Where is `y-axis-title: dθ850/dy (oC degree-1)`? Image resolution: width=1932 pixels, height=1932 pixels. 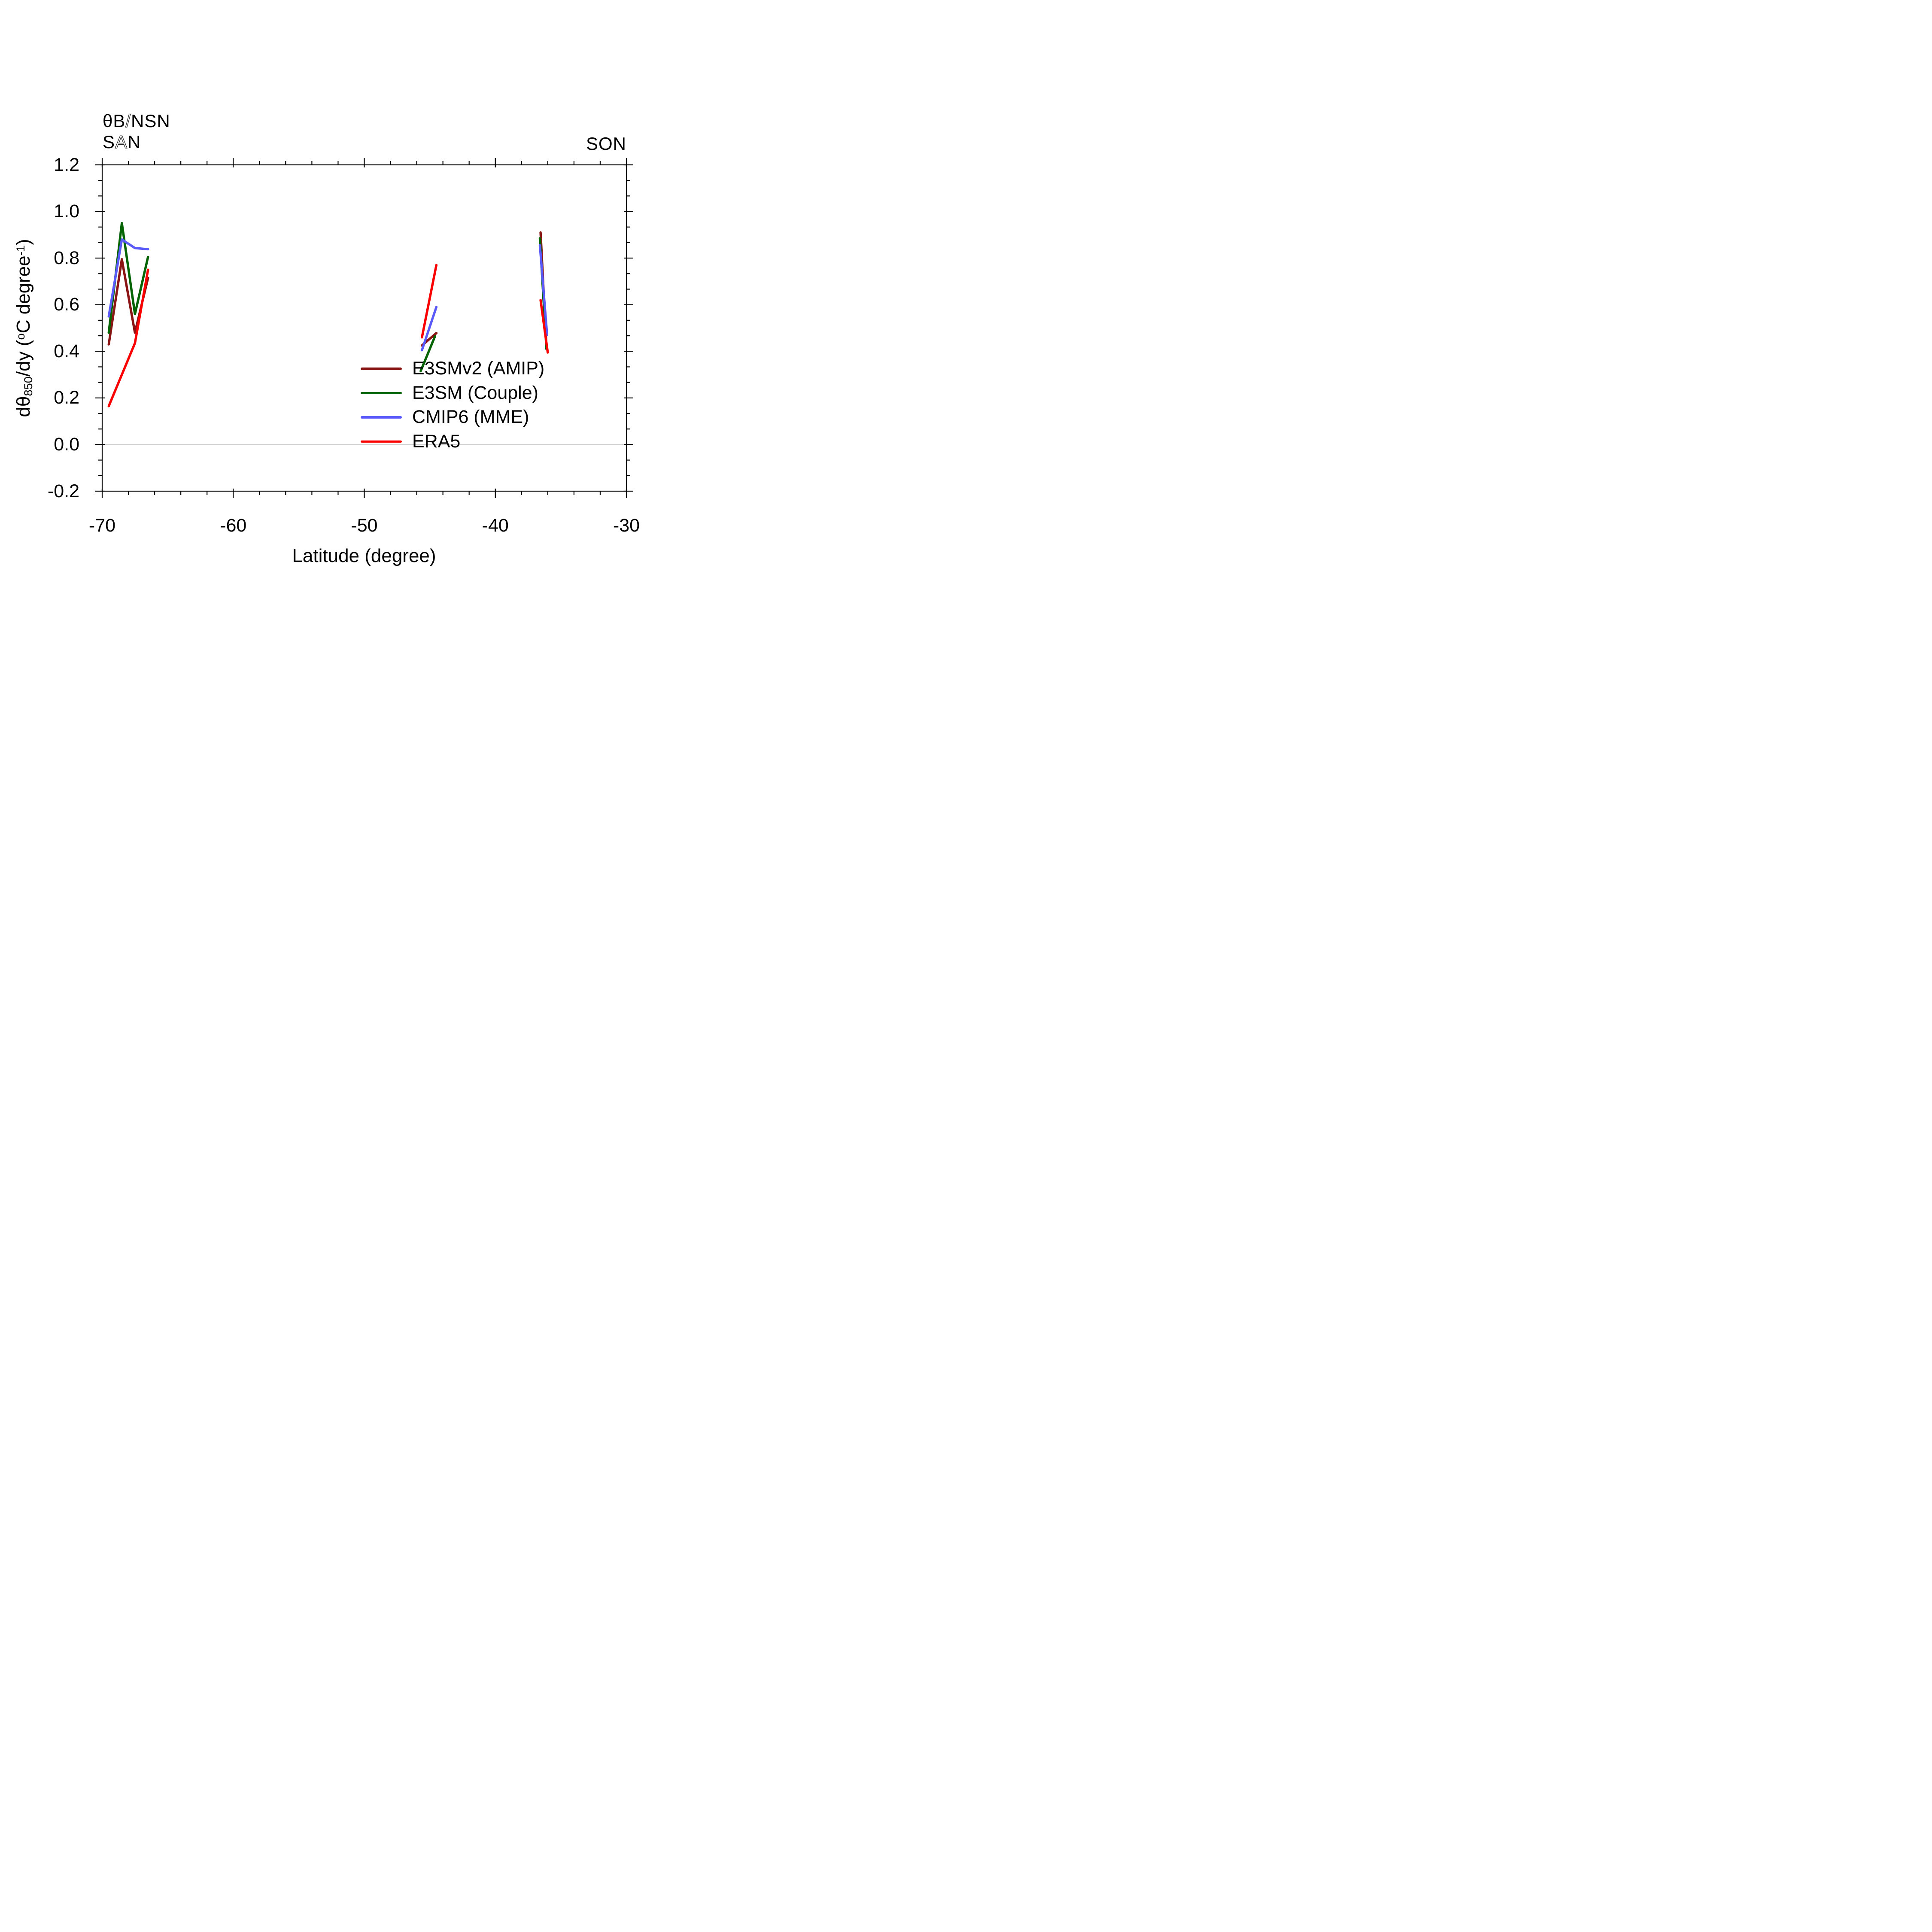 y-axis-title: dθ850/dy (oC degree-1) is located at coordinates (25, 328).